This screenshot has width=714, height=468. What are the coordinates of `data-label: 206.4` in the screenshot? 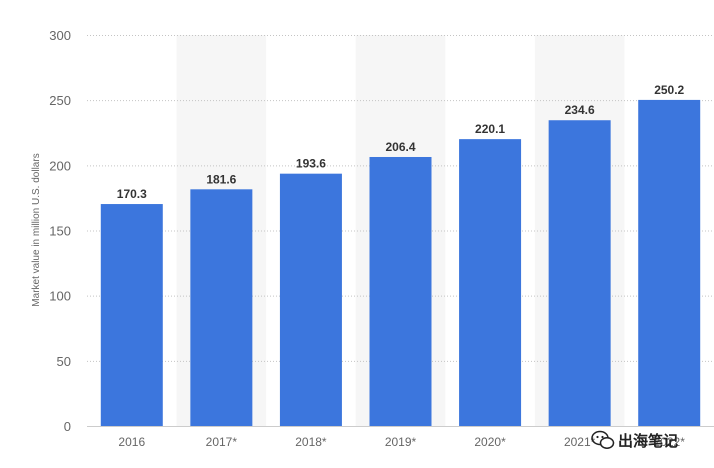 It's located at (400, 147).